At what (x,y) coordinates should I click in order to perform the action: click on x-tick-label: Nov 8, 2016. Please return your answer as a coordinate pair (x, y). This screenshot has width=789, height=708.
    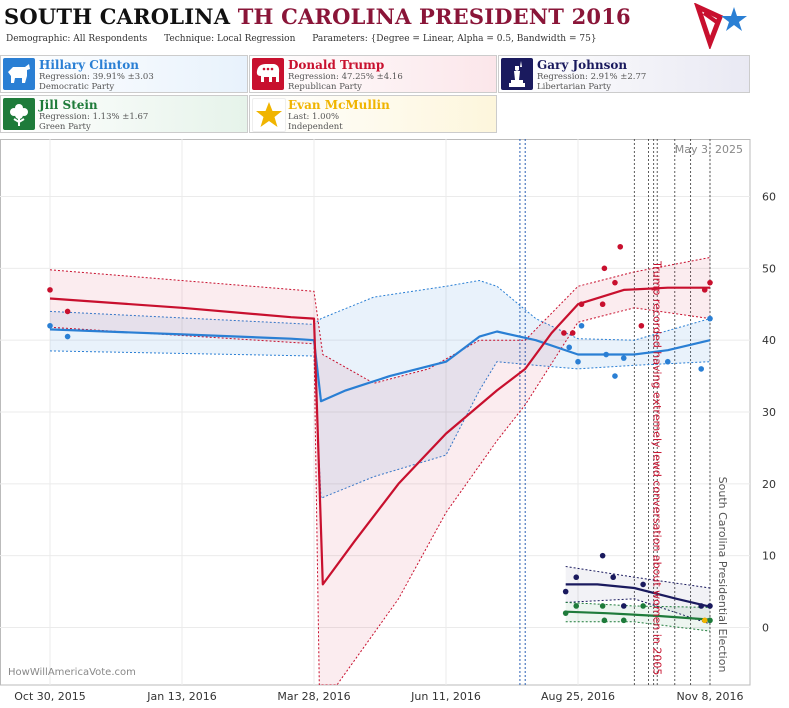
    Looking at the image, I should click on (710, 696).